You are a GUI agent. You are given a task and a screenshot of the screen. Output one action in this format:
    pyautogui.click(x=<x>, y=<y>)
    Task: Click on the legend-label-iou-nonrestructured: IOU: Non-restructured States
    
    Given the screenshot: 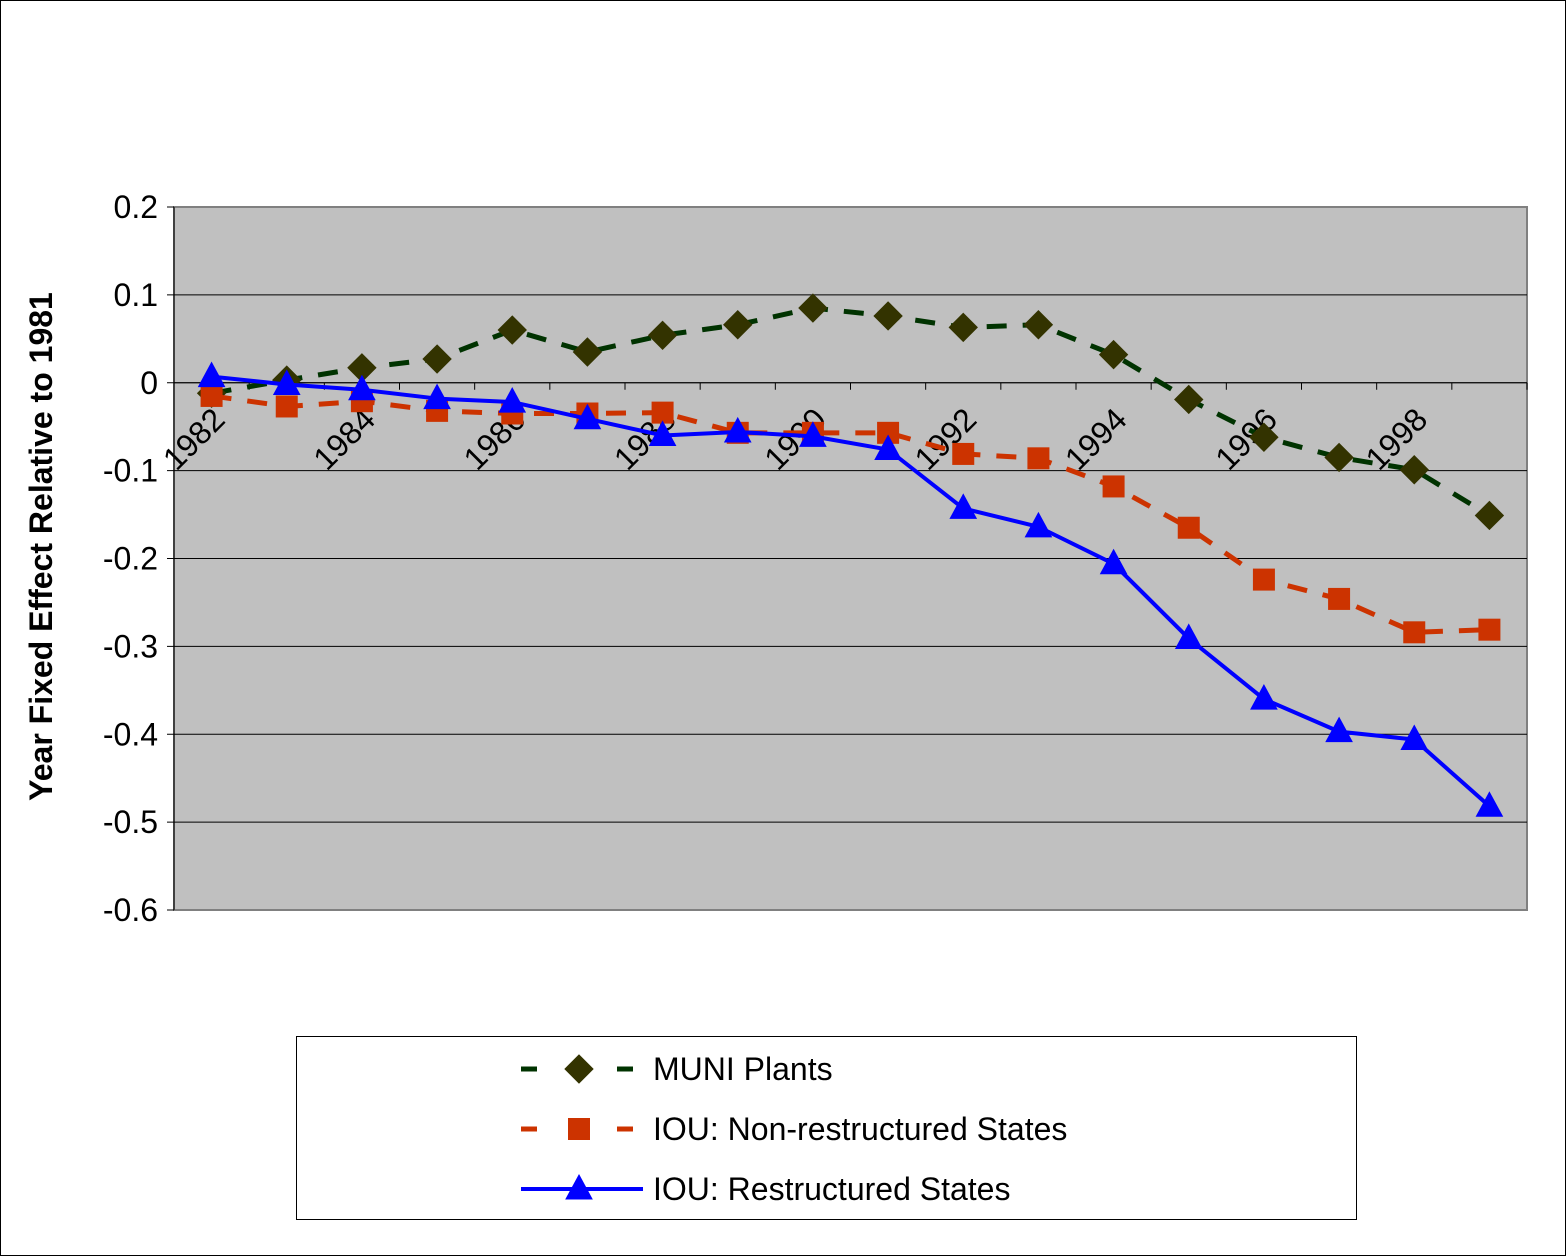 What is the action you would take?
    pyautogui.click(x=860, y=1128)
    